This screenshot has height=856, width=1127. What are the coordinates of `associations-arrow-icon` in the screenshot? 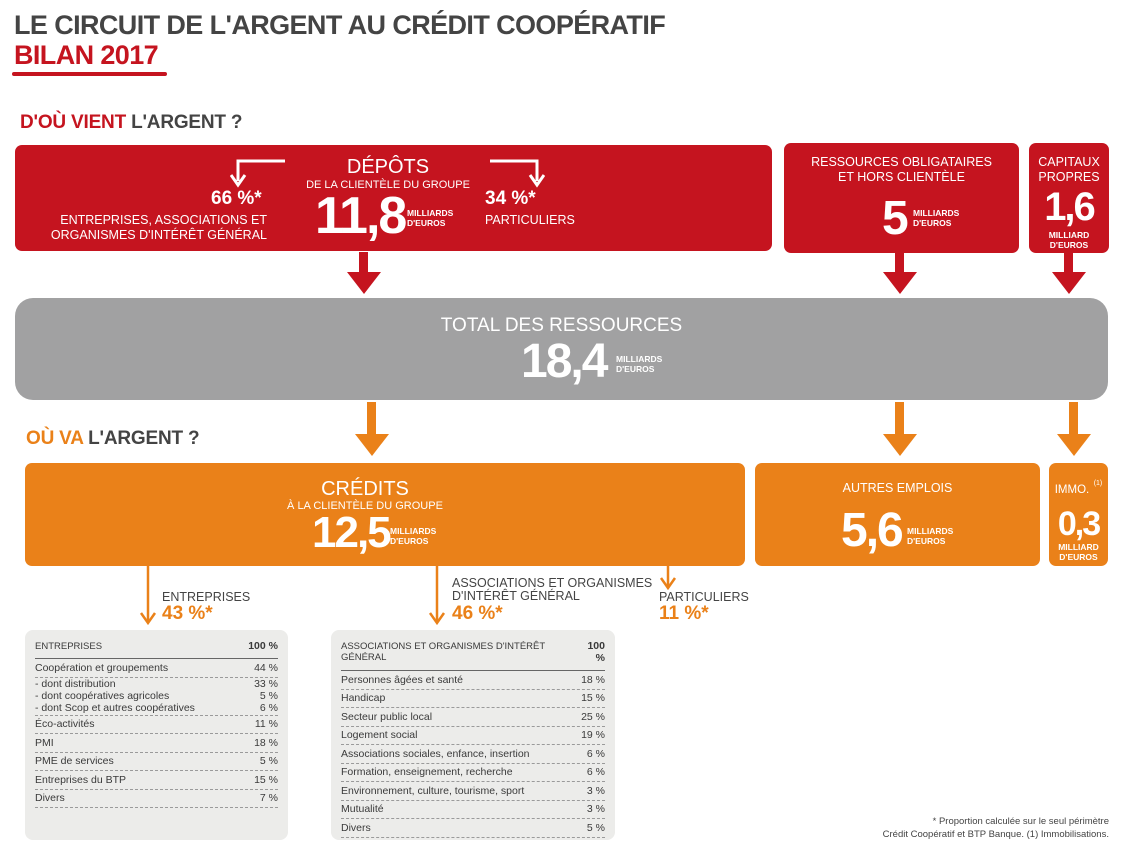 It's located at (437, 596).